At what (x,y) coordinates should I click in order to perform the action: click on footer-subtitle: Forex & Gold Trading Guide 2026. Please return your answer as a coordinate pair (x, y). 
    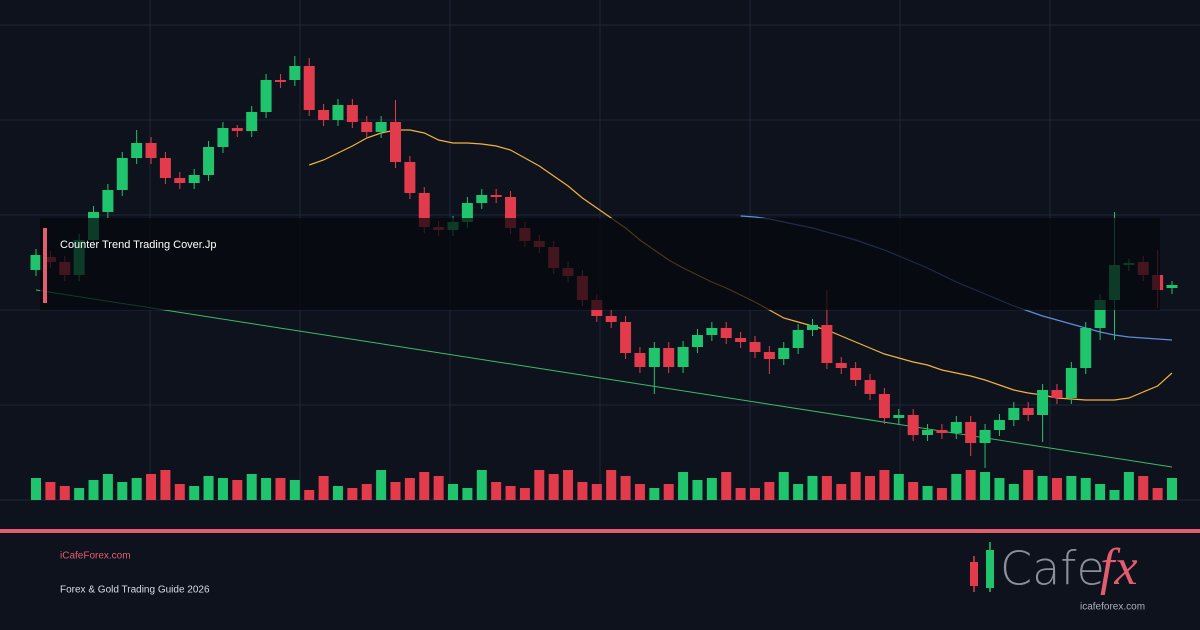
    Looking at the image, I should click on (135, 590).